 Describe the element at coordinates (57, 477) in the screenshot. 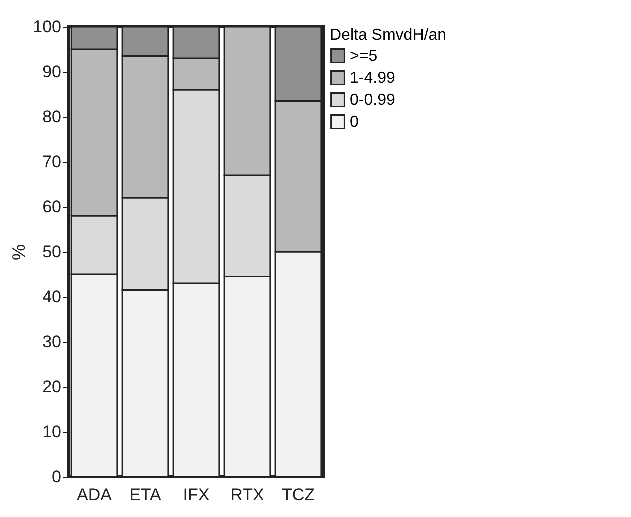

I see `y-tick-label: 0` at that location.